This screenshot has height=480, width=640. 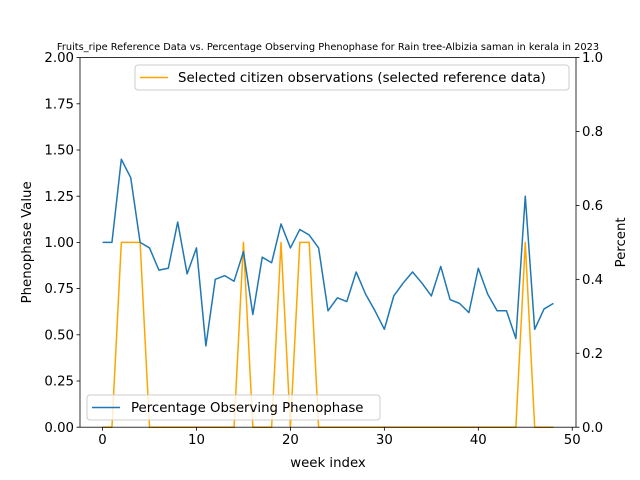 I want to click on x-tick-label: 10, so click(x=196, y=440).